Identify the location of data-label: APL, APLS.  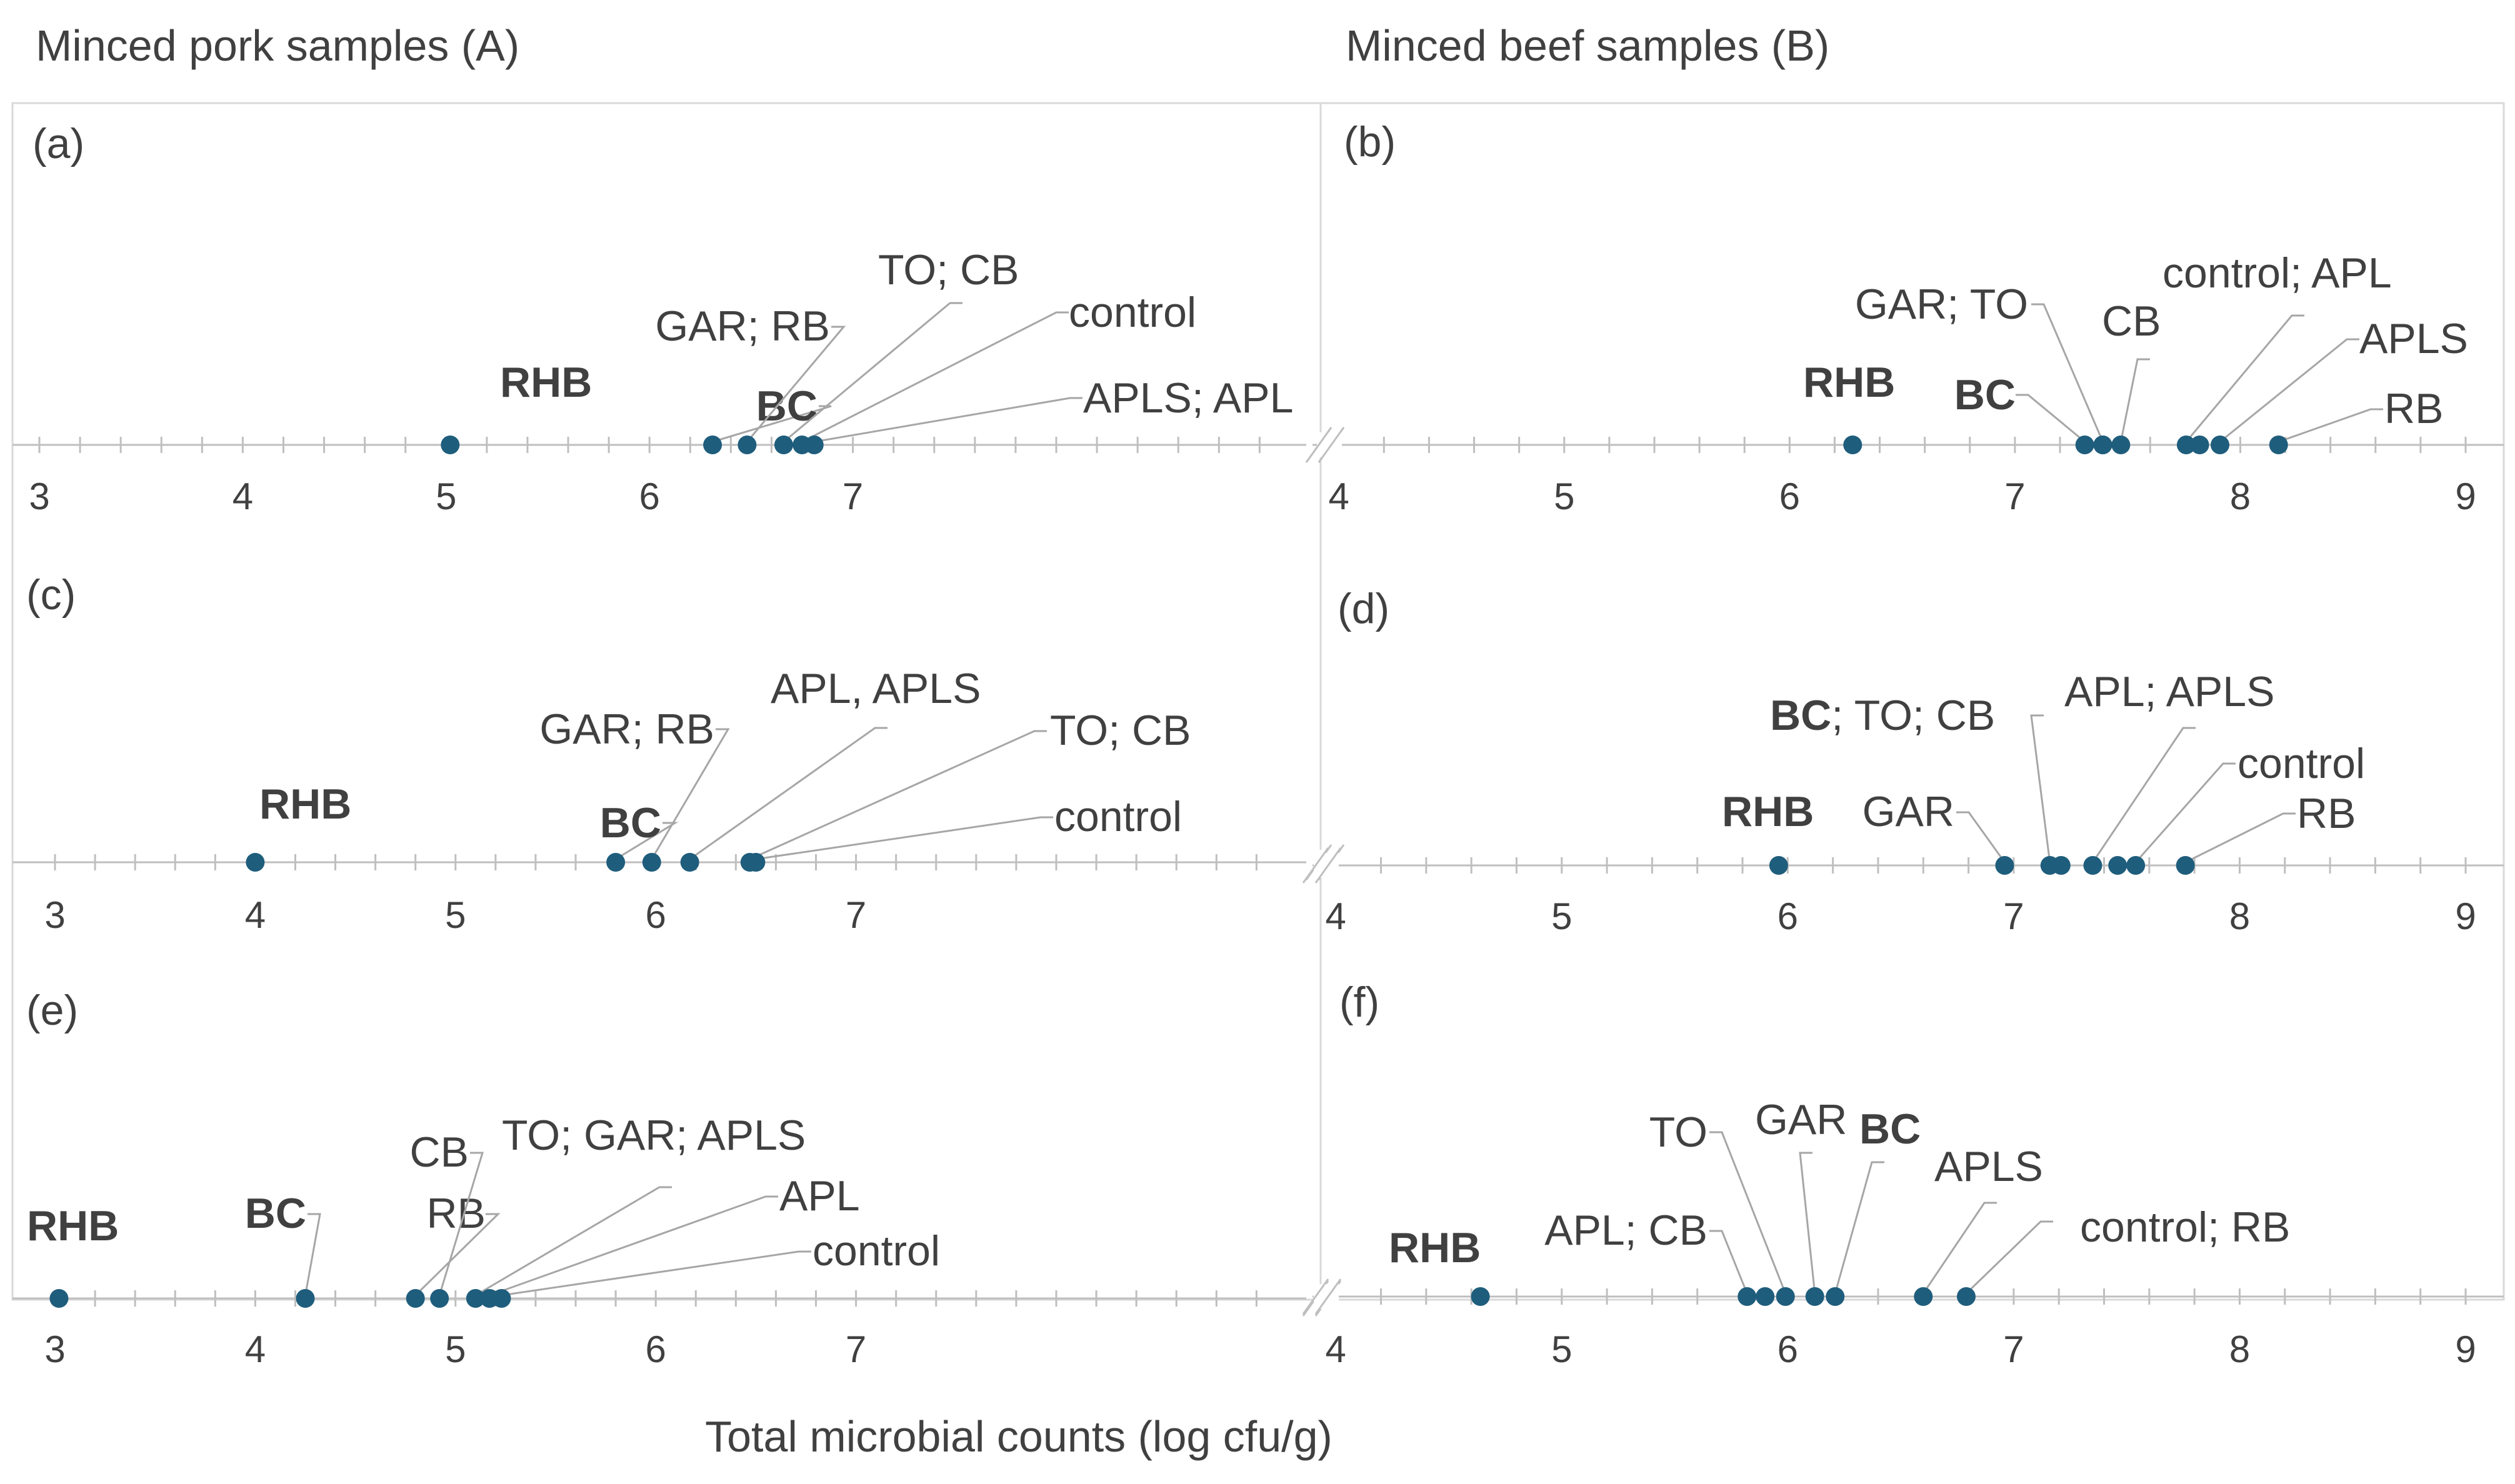
(876, 688).